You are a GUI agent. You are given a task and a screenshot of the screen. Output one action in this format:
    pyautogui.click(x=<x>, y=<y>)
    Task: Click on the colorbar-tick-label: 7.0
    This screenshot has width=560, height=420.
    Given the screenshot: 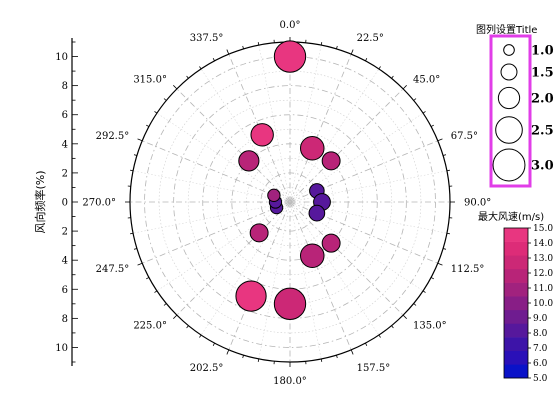 What is the action you would take?
    pyautogui.click(x=540, y=349)
    